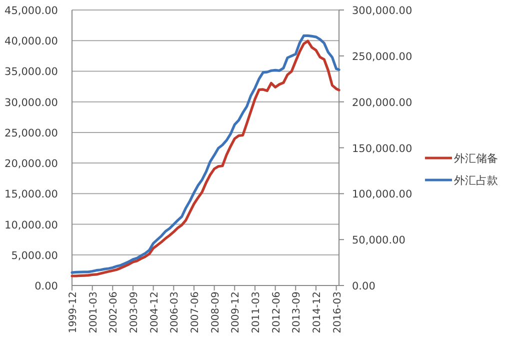 The height and width of the screenshot is (339, 505). Describe the element at coordinates (382, 56) in the screenshot. I see `y2-tick-label: 250,000.00` at that location.